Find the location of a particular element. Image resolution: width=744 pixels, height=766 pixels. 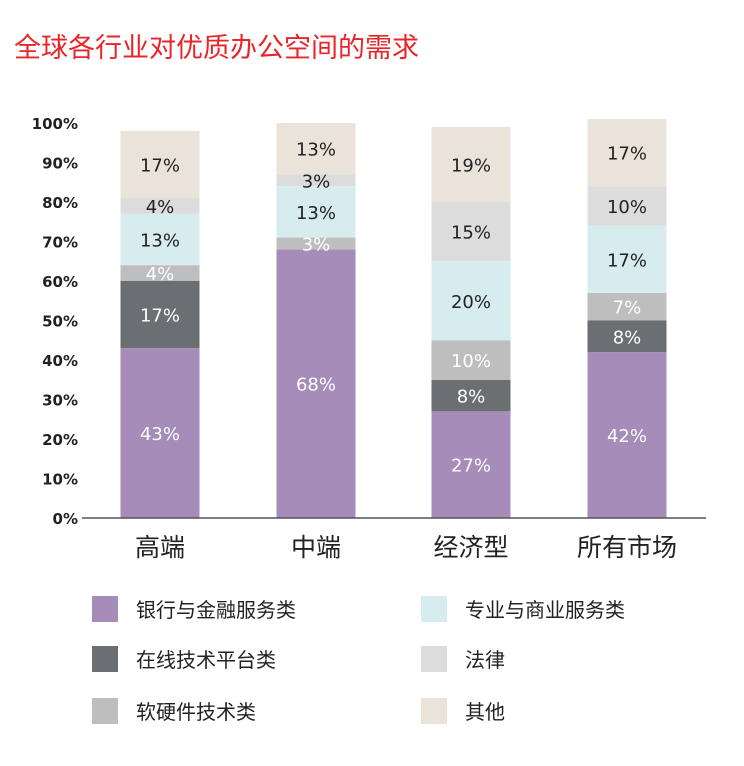

y-tick-label: 30% is located at coordinates (60, 401).